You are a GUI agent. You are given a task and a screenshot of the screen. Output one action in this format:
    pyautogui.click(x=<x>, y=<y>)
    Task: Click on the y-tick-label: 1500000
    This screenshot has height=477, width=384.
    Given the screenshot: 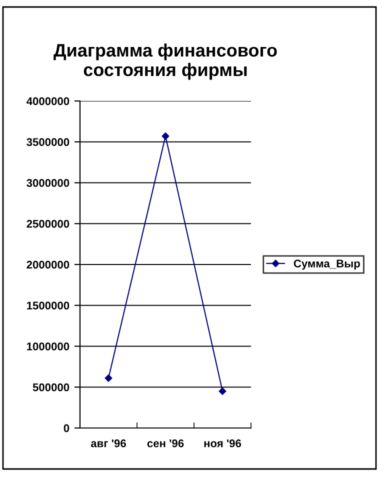 What is the action you would take?
    pyautogui.click(x=48, y=306)
    